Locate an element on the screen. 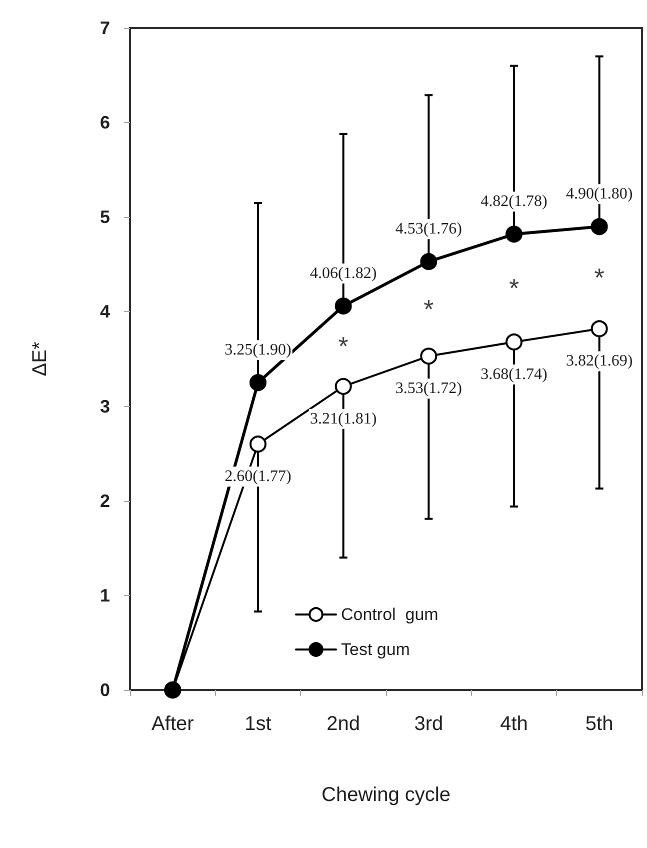  data-label: 3.25(1.90) is located at coordinates (258, 350).